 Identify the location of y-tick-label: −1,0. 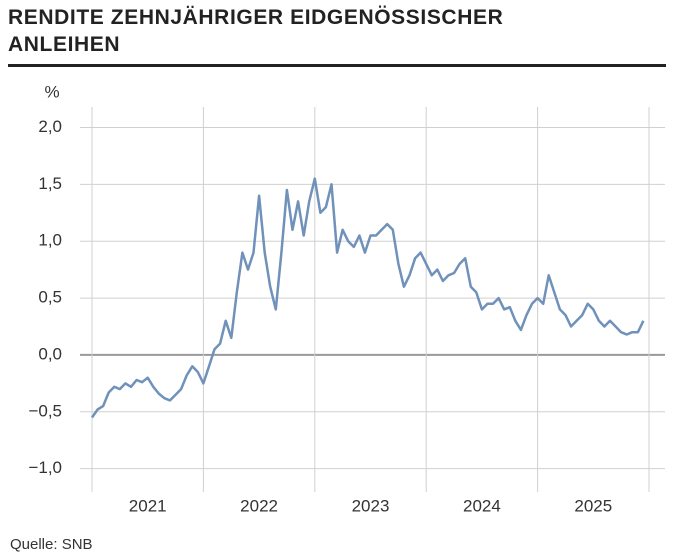
(45, 467).